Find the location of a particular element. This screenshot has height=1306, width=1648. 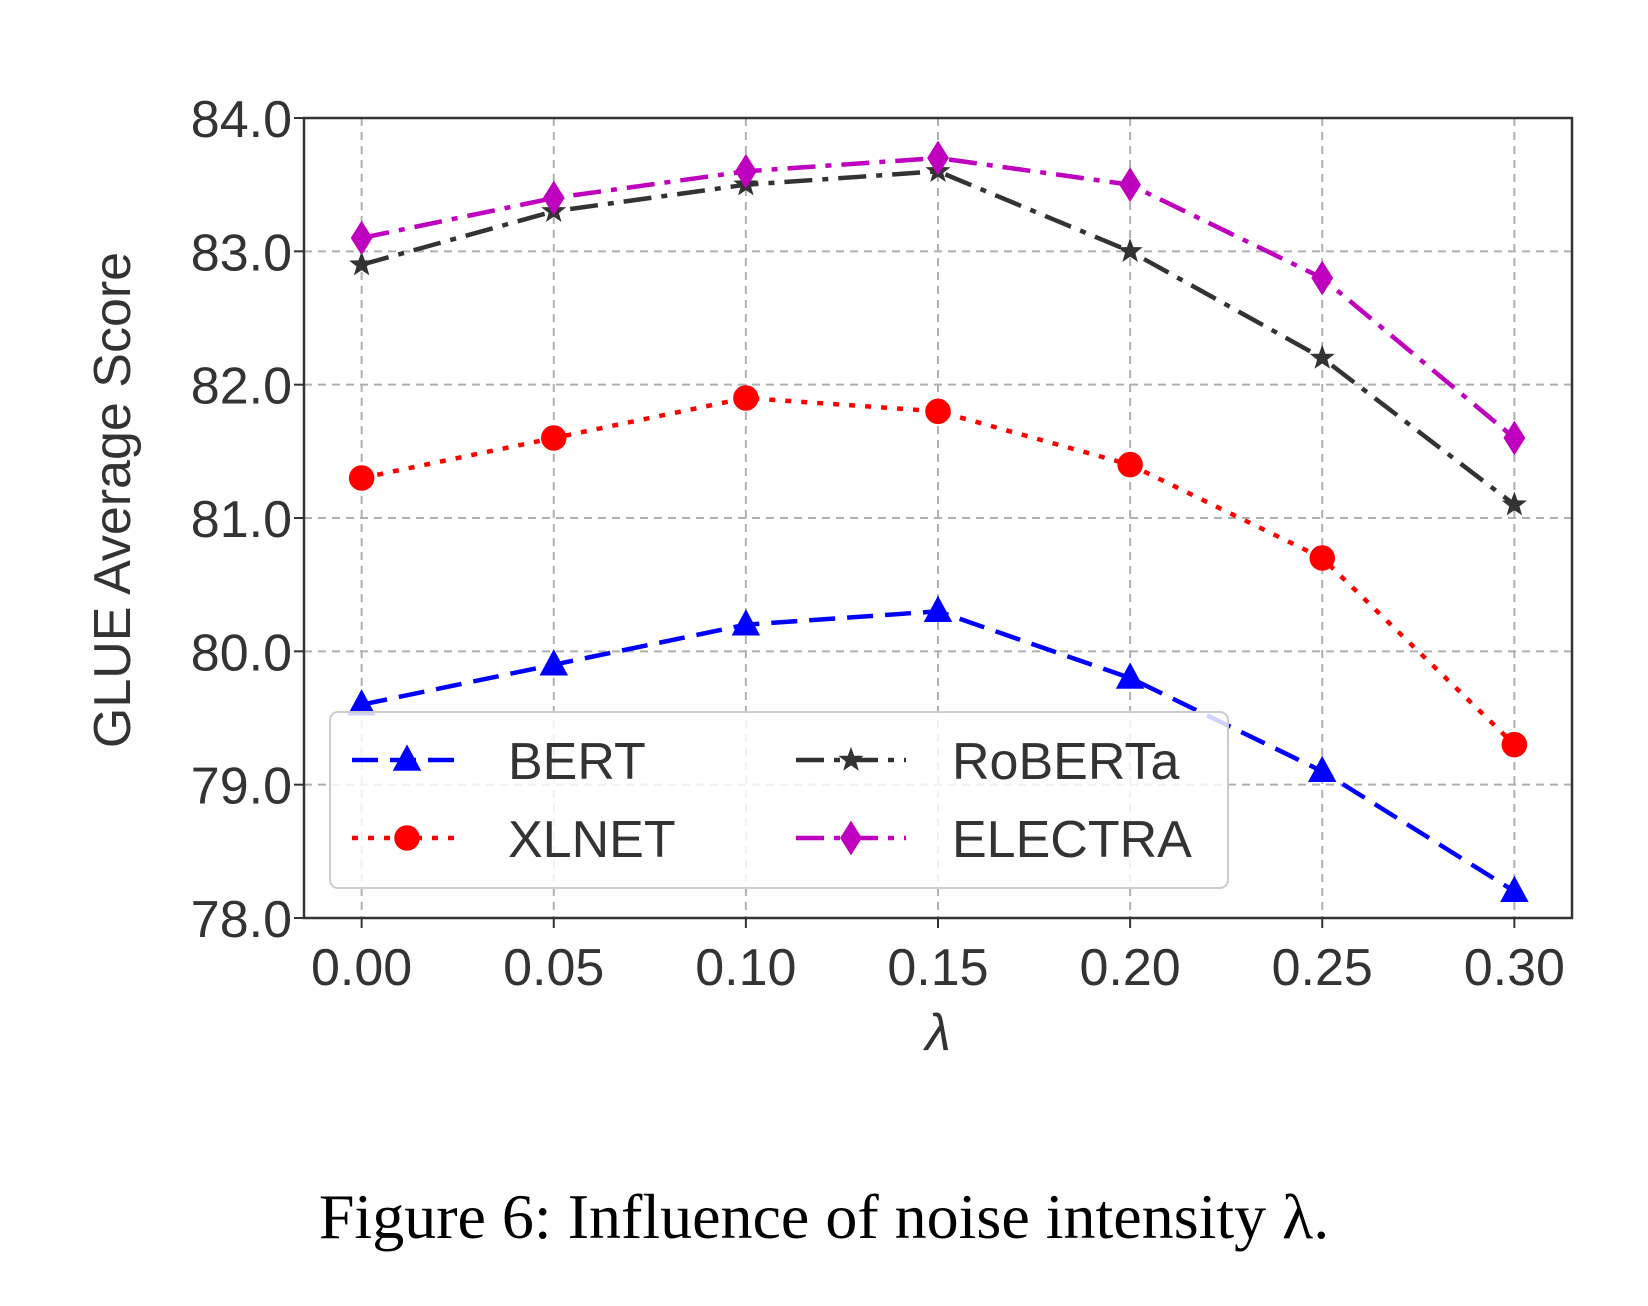

y-tick-label: 81.0 is located at coordinates (241, 520).